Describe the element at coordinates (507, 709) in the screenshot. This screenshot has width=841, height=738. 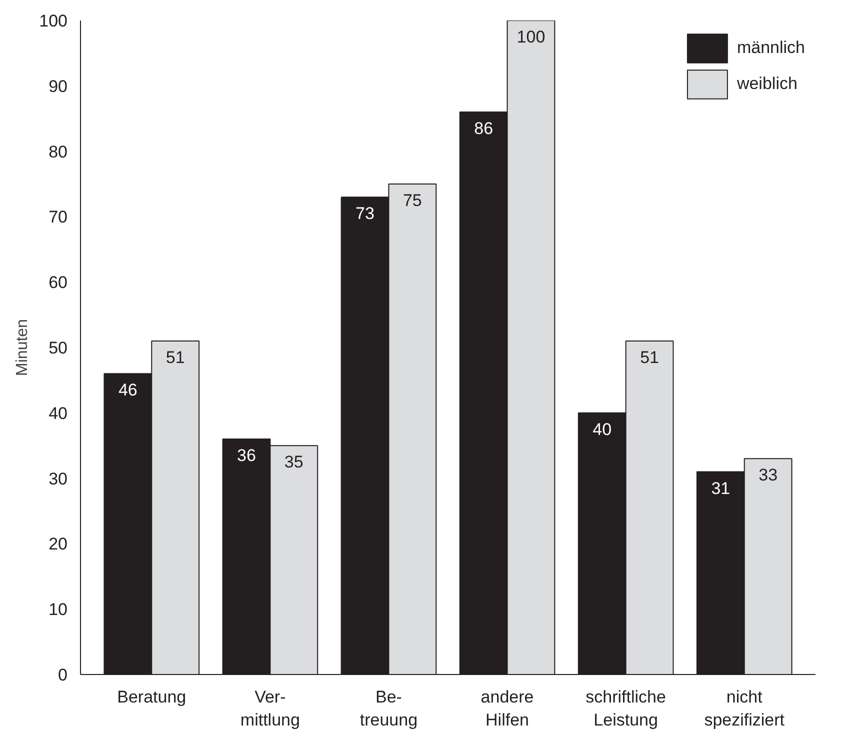
I see `x-tick-label: andere Hilfen` at that location.